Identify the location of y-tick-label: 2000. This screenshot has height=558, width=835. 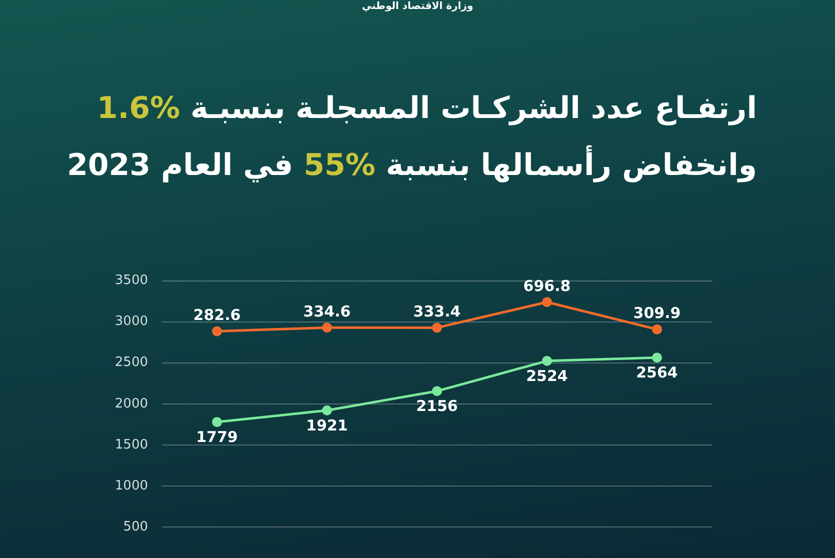
(131, 404).